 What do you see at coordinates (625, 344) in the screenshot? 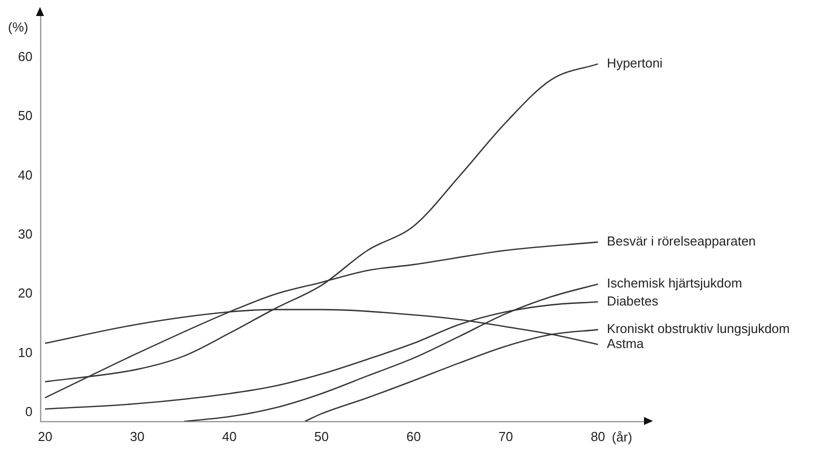
I see `series-label: Astma` at bounding box center [625, 344].